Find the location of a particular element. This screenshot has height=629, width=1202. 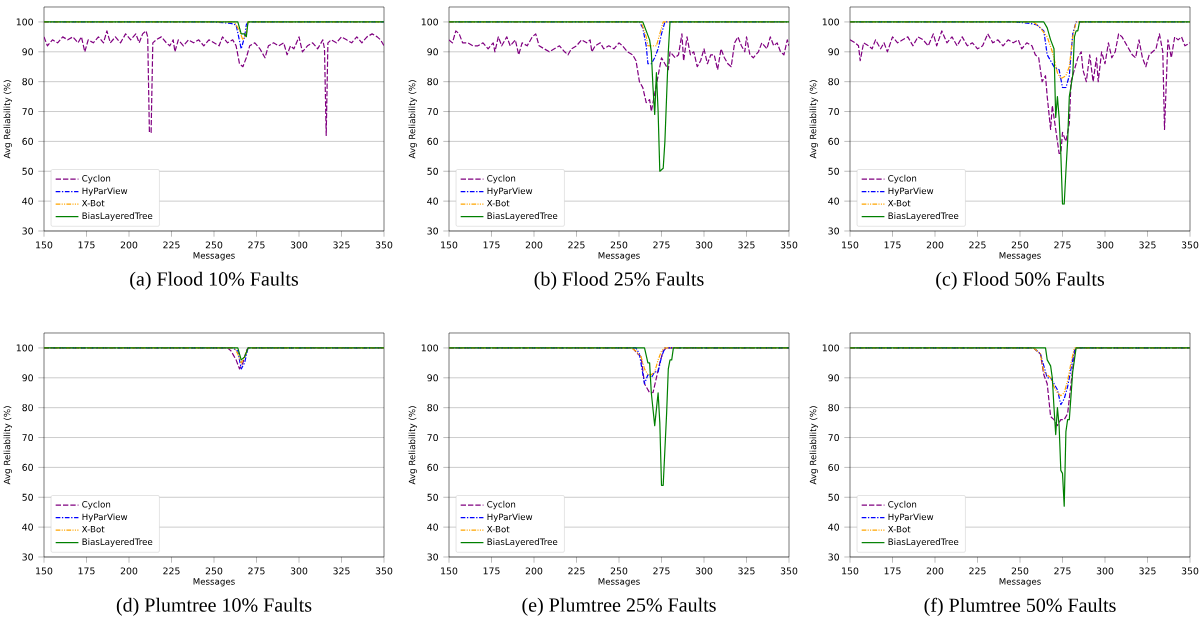

text: (b) Flood 25% Faults is located at coordinates (619, 280).